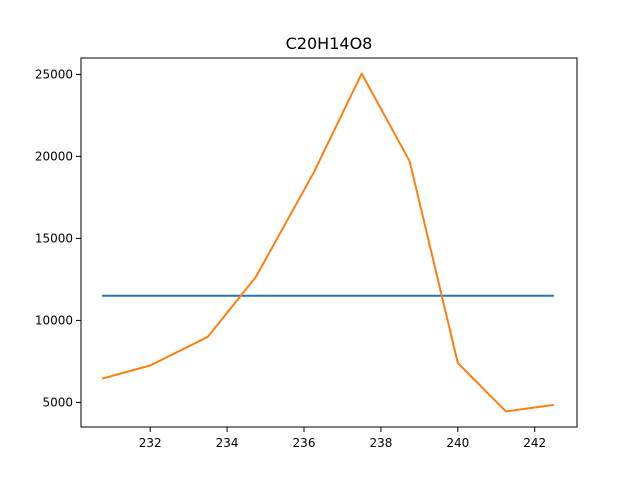 The image size is (640, 484). Describe the element at coordinates (380, 443) in the screenshot. I see `x-tick-label: 238` at that location.